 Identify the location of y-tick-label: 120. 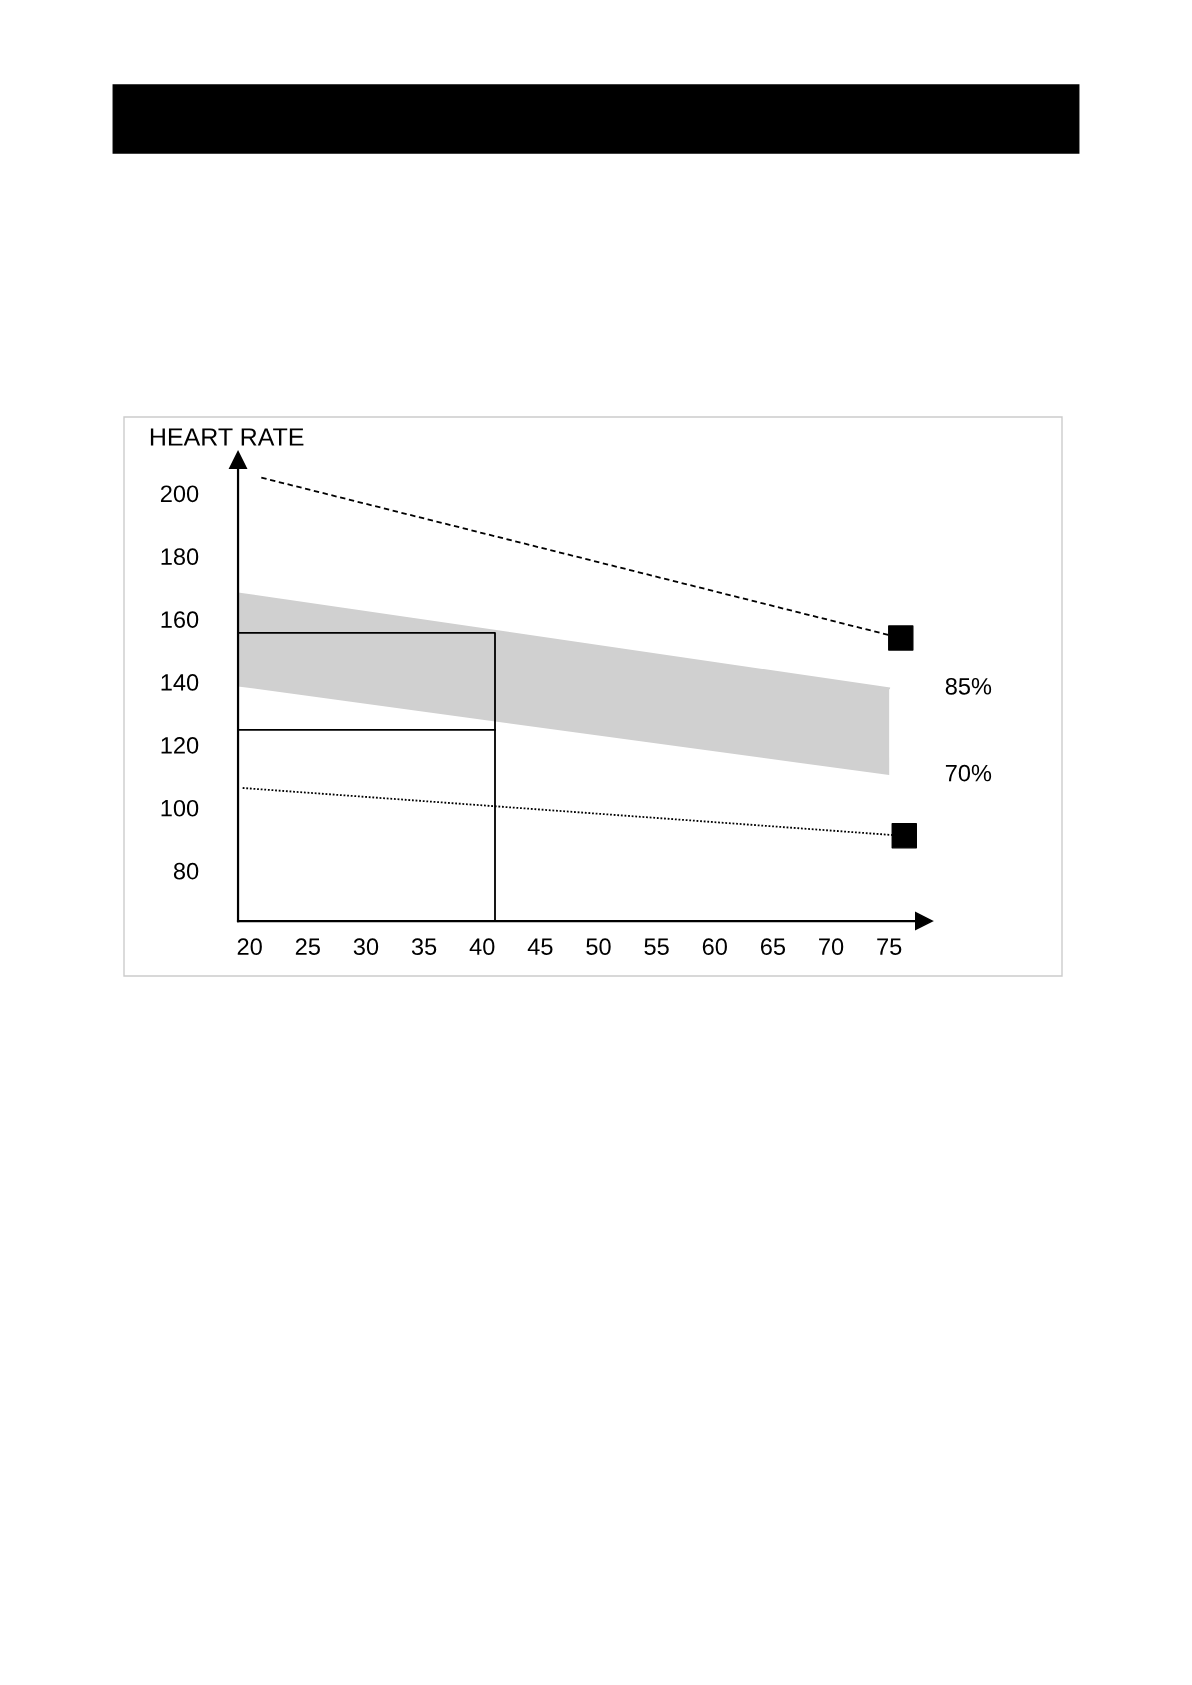
(180, 745).